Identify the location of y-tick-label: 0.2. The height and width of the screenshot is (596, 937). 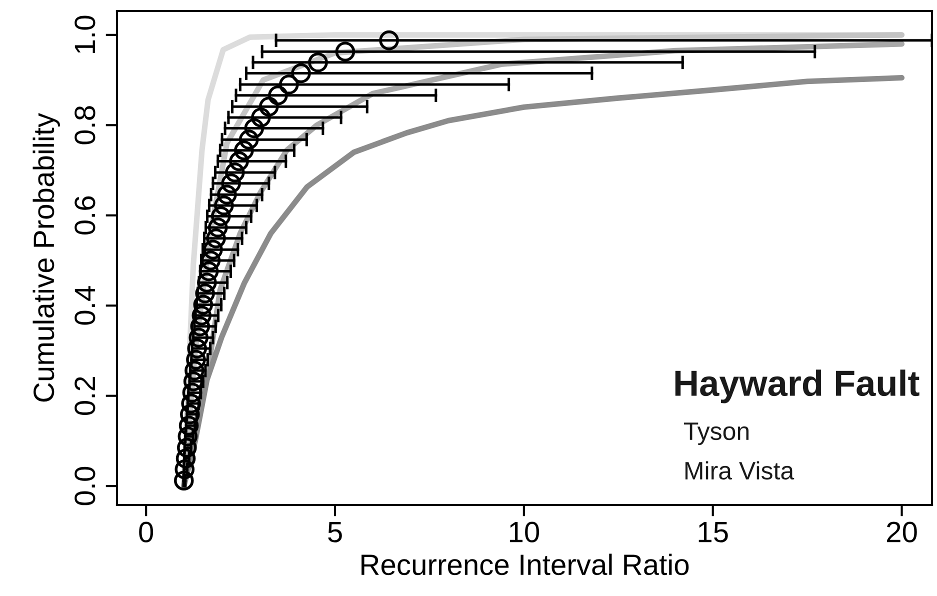
(85, 396).